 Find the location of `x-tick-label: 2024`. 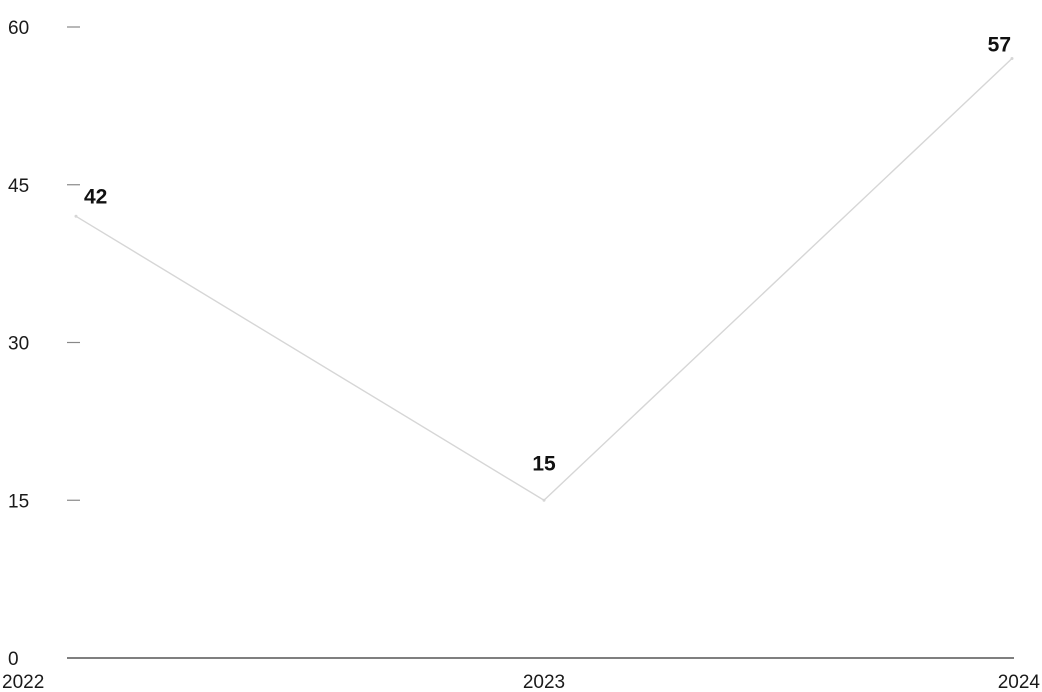

x-tick-label: 2024 is located at coordinates (1019, 682).